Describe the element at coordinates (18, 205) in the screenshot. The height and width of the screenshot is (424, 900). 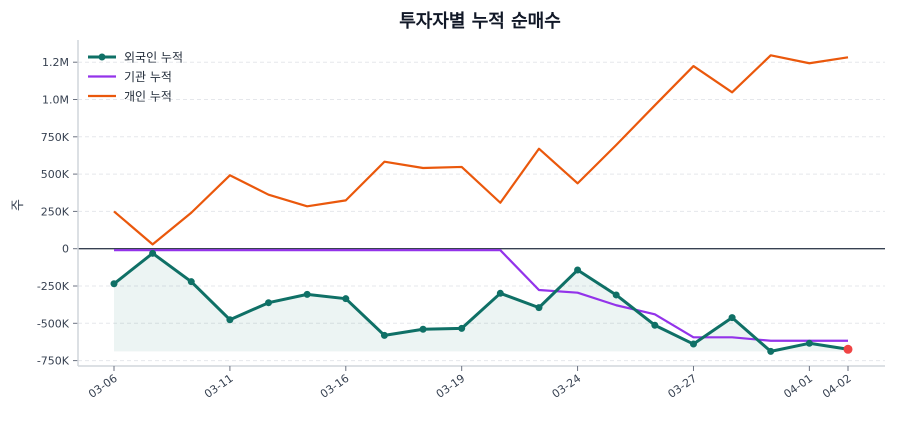
I see `y-axis-label: 주` at that location.